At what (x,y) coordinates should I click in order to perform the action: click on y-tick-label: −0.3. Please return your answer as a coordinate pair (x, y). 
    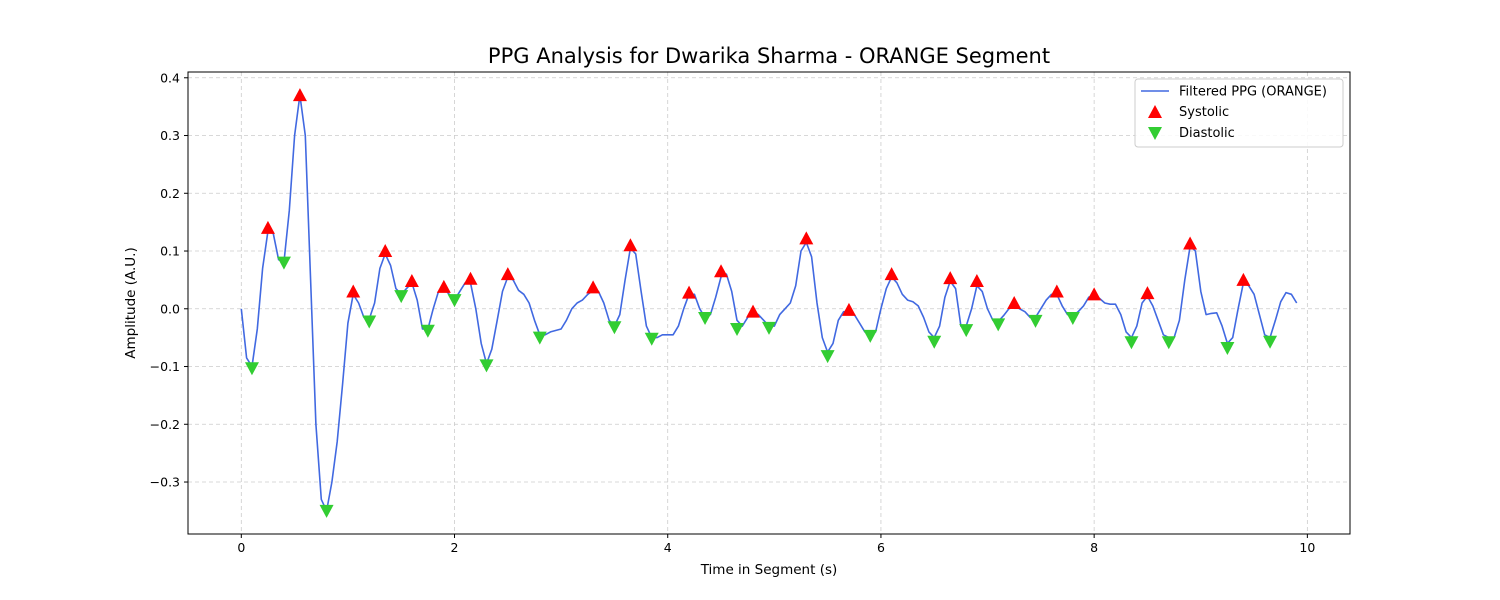
    Looking at the image, I should click on (165, 482).